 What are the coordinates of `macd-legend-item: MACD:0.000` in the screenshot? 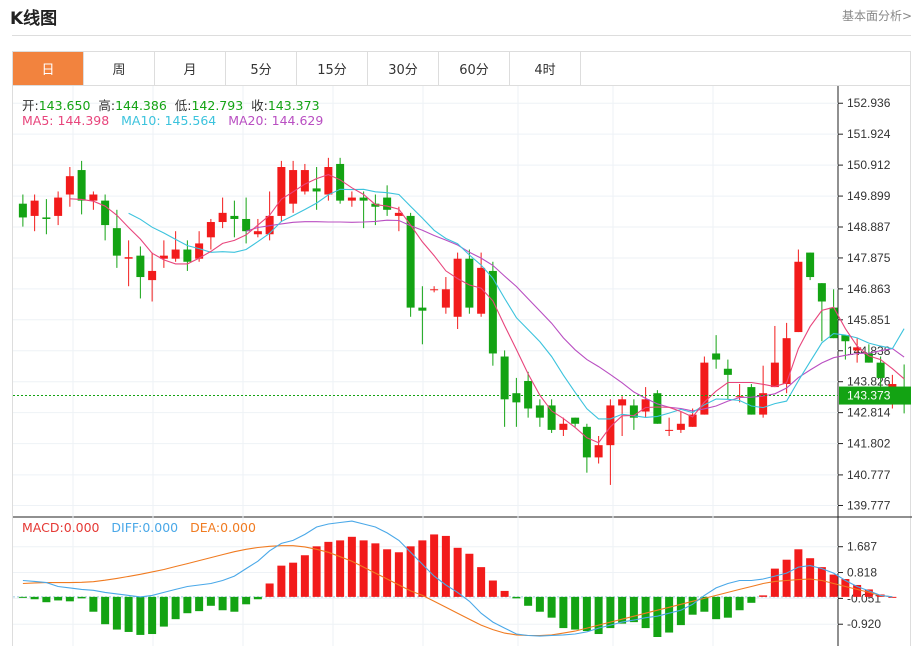 It's located at (60, 527).